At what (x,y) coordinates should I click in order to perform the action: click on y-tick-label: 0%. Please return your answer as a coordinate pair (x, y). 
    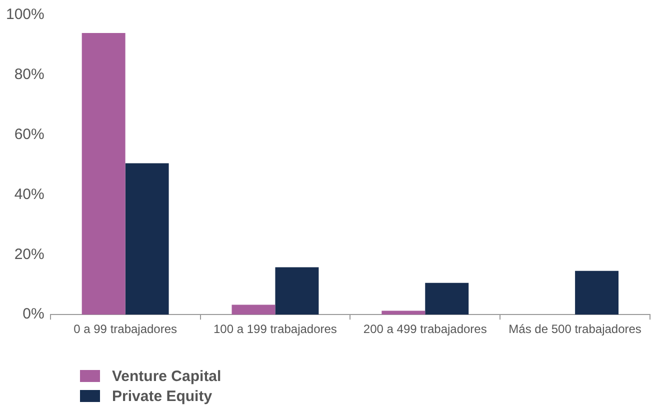
    Looking at the image, I should click on (33, 314).